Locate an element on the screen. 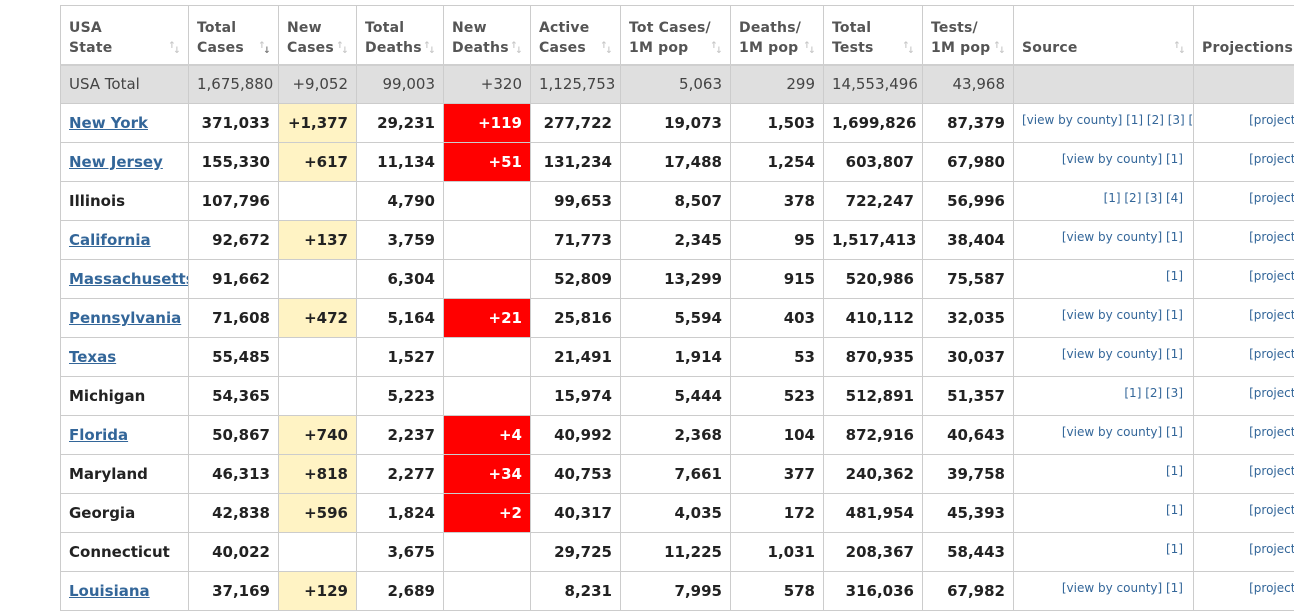 The image size is (1294, 611). total-cases-cell: 37,169 is located at coordinates (234, 591).